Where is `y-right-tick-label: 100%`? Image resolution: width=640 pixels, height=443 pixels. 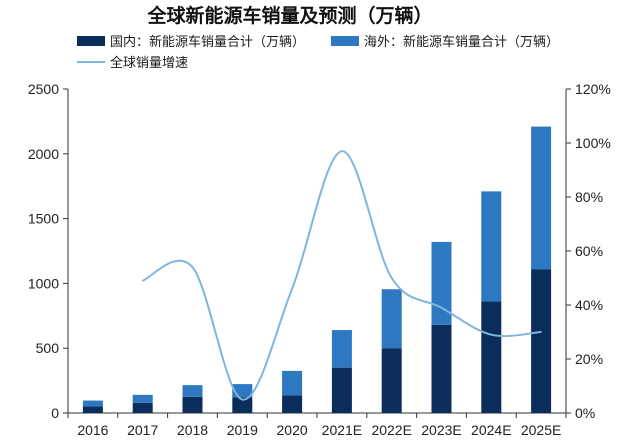 y-right-tick-label: 100% is located at coordinates (593, 143).